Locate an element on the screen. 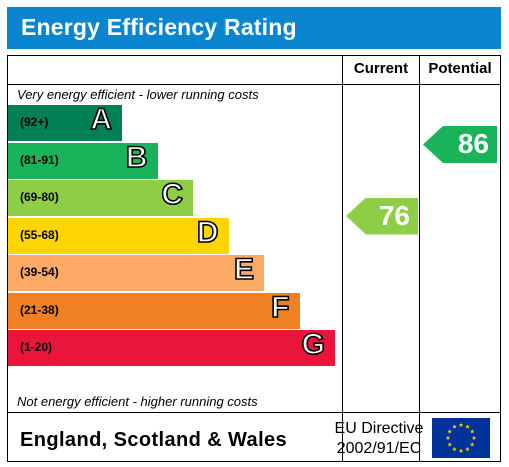 The image size is (509, 467). footer-separator is located at coordinates (254, 412).